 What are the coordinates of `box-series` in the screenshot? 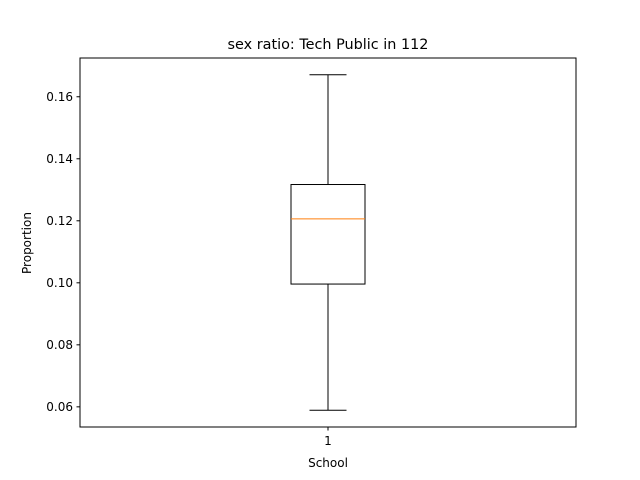 It's located at (328, 242).